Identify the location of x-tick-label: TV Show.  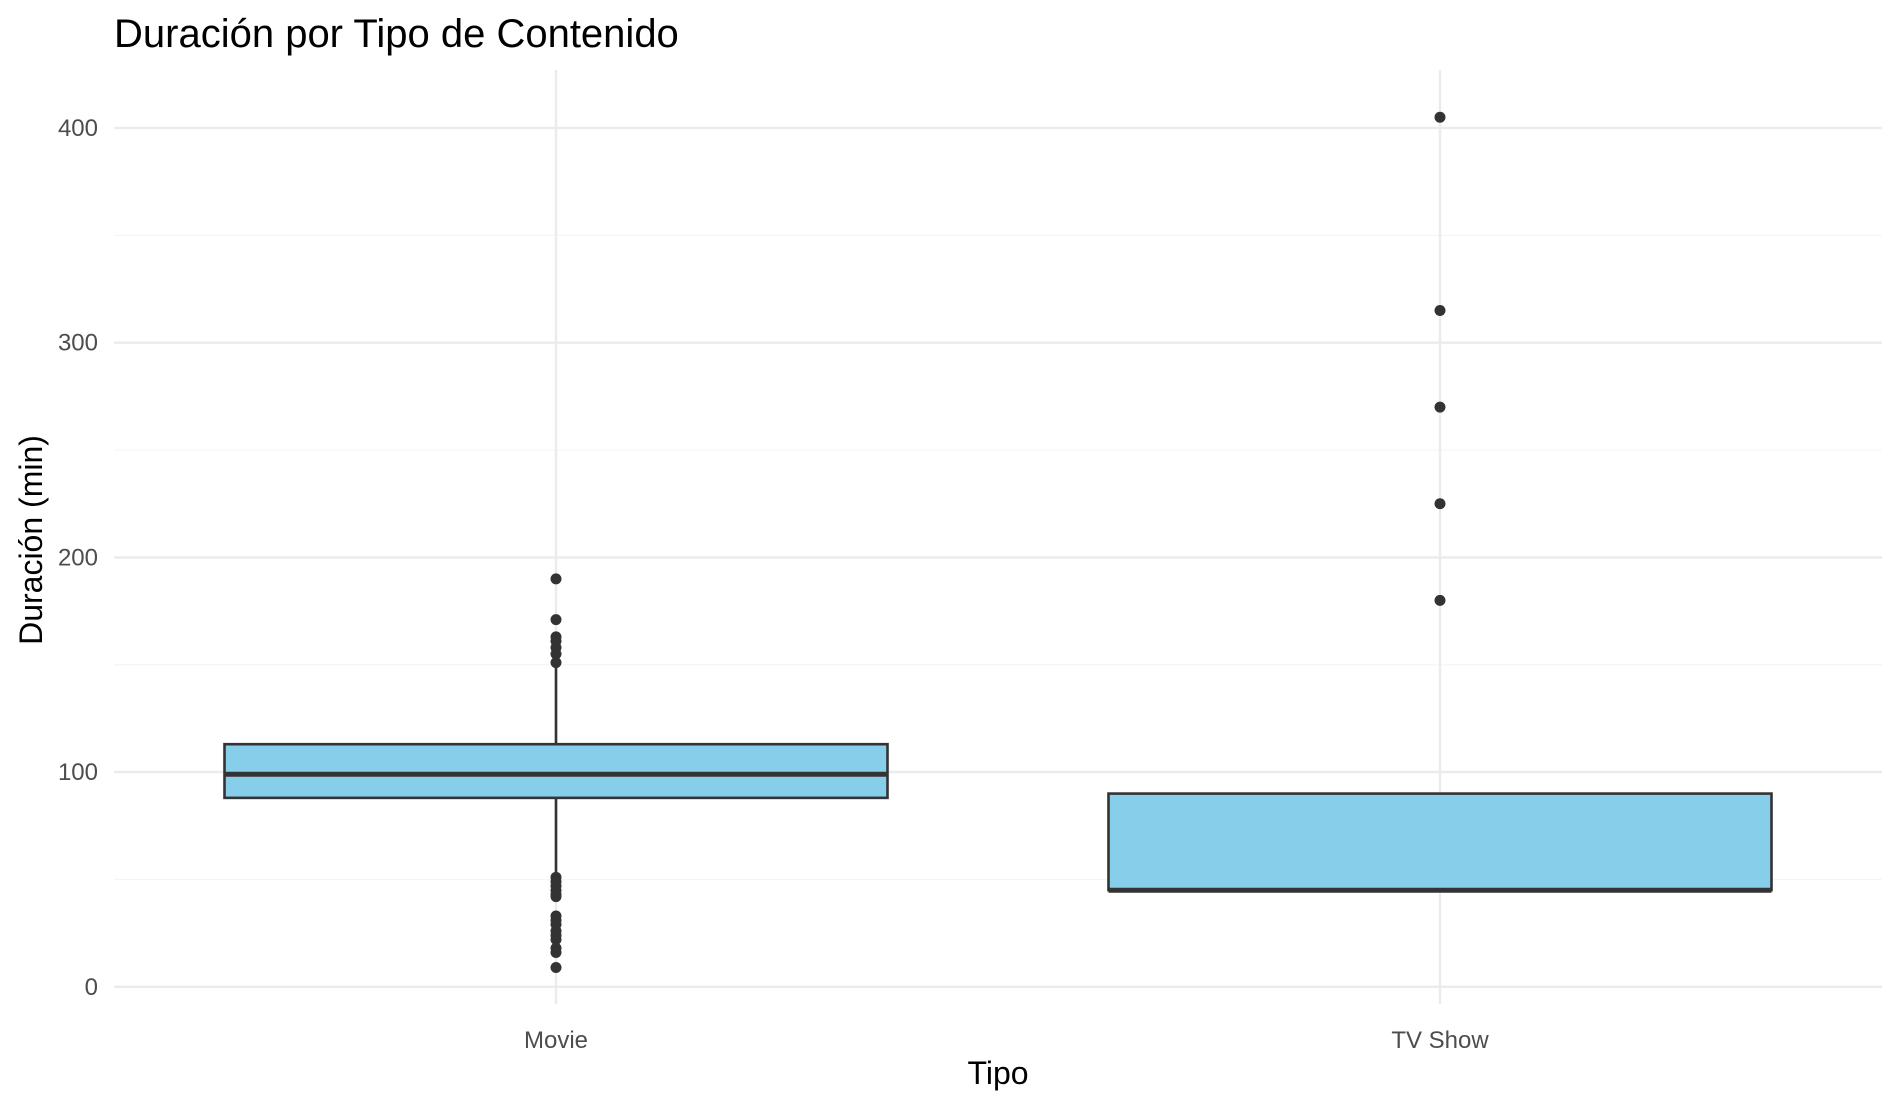
(1440, 1040).